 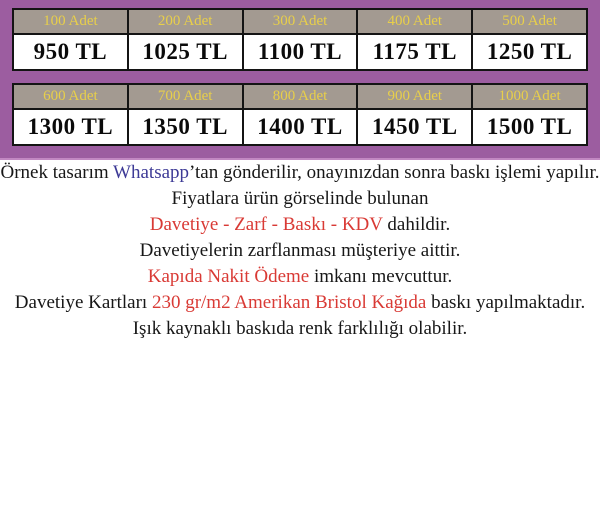 I want to click on price-row: 950 TL 1025 TL 1100 TL 1175 TL 1250 TL, so click(x=300, y=52).